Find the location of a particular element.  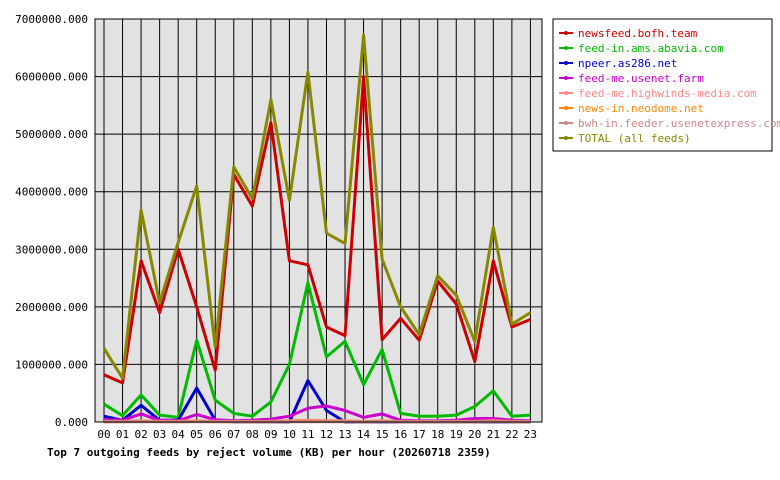

x-tick-label: 06 is located at coordinates (215, 434).